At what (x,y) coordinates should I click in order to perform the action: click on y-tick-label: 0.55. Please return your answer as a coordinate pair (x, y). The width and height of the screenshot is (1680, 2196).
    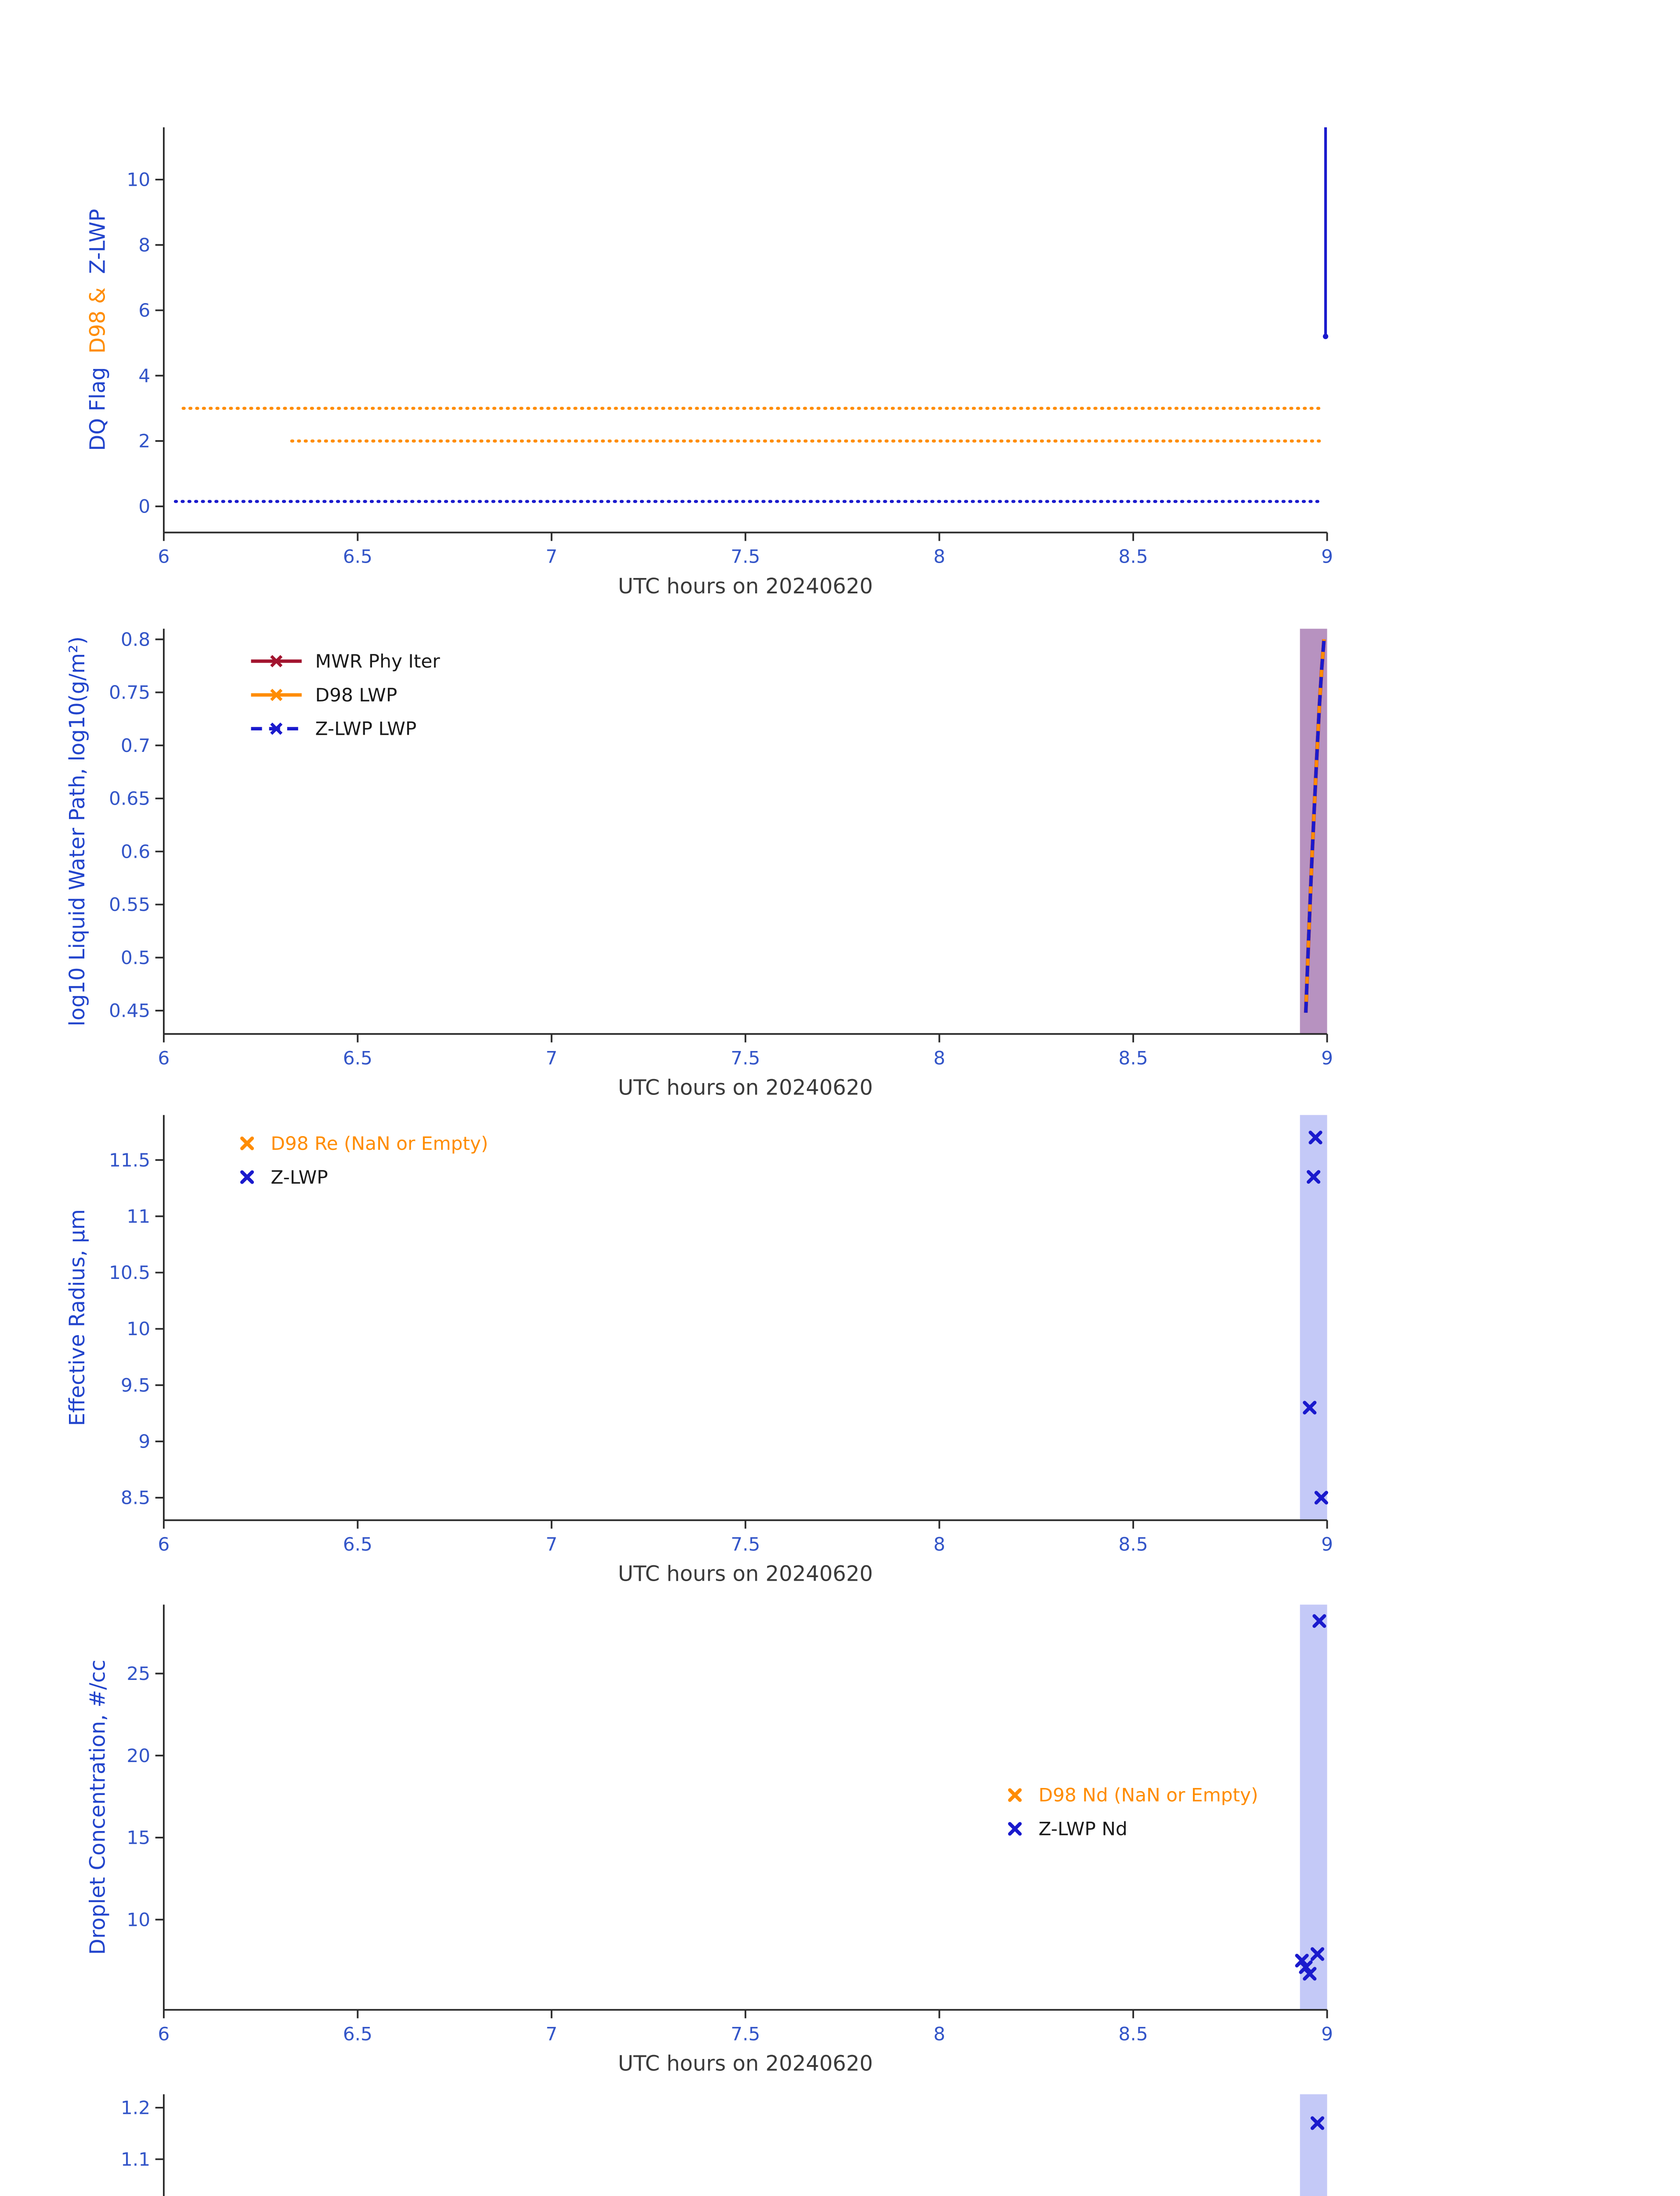
    Looking at the image, I should click on (129, 904).